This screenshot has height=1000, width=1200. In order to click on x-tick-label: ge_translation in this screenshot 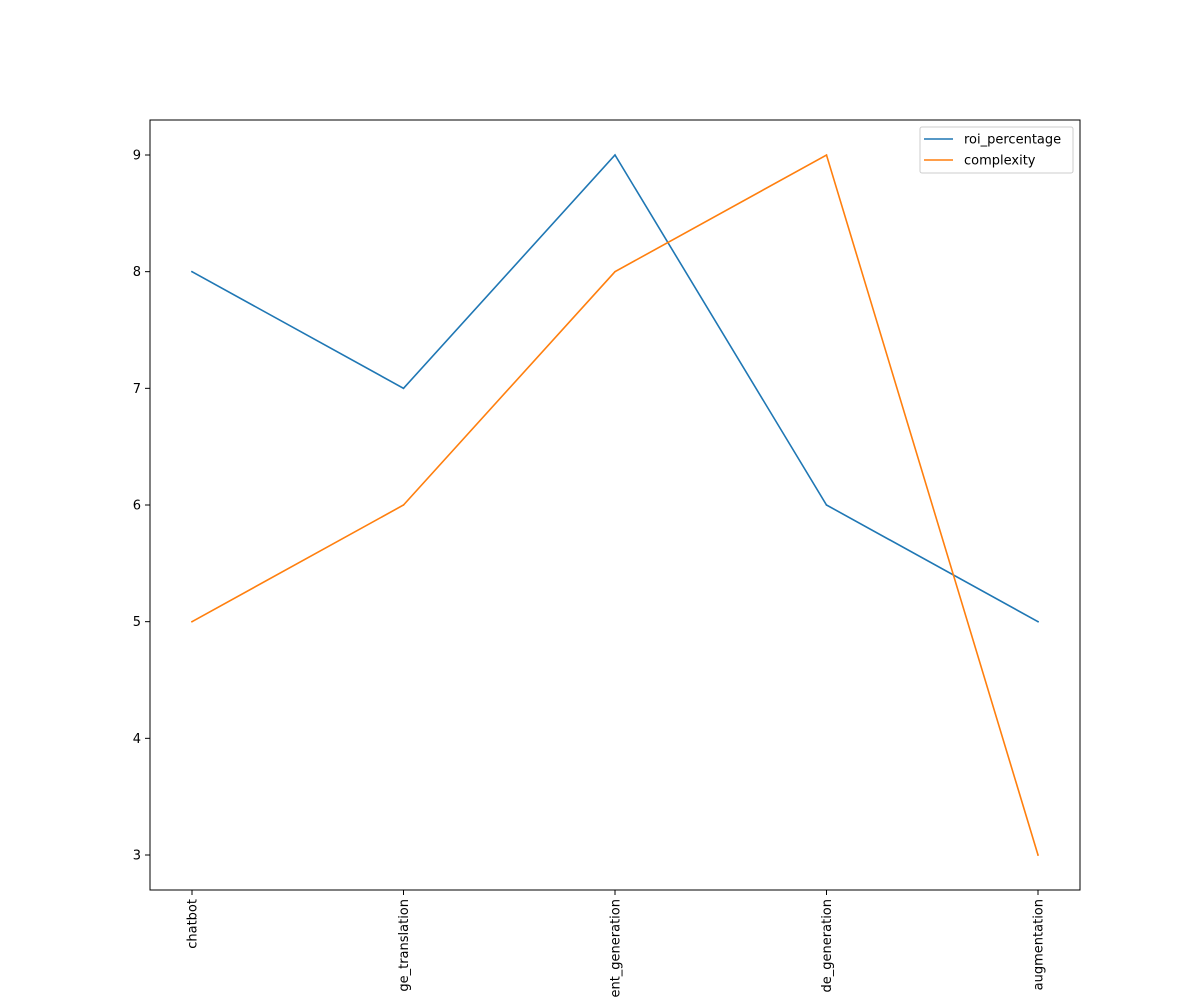, I will do `click(404, 945)`.